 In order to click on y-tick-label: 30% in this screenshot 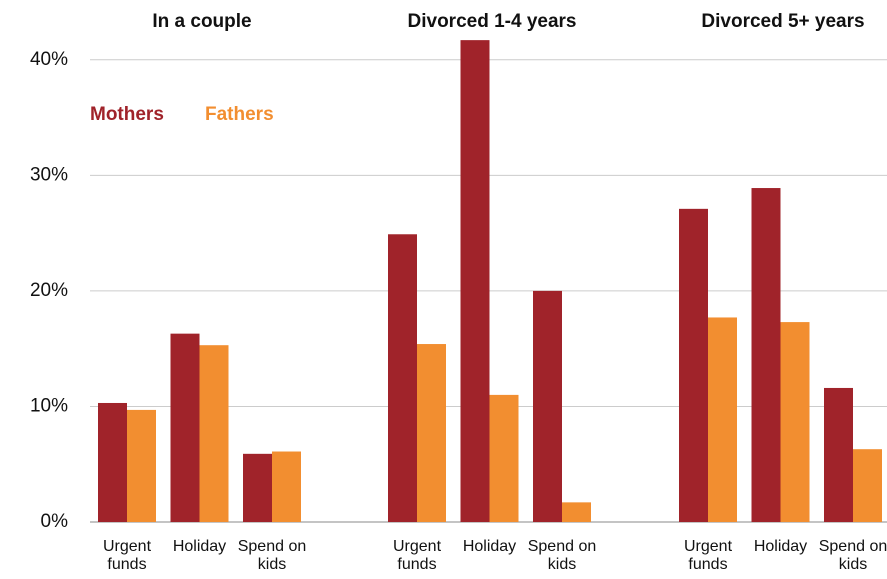, I will do `click(49, 174)`.